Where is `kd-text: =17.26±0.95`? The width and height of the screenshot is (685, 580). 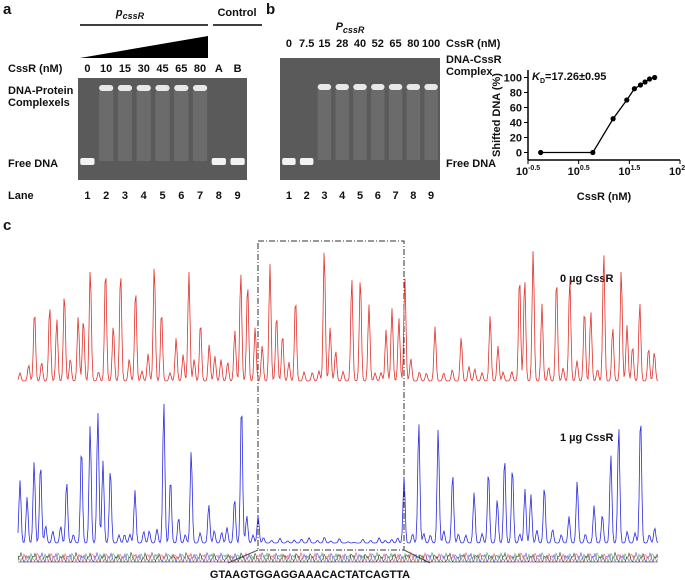
kd-text: =17.26±0.95 is located at coordinates (575, 77).